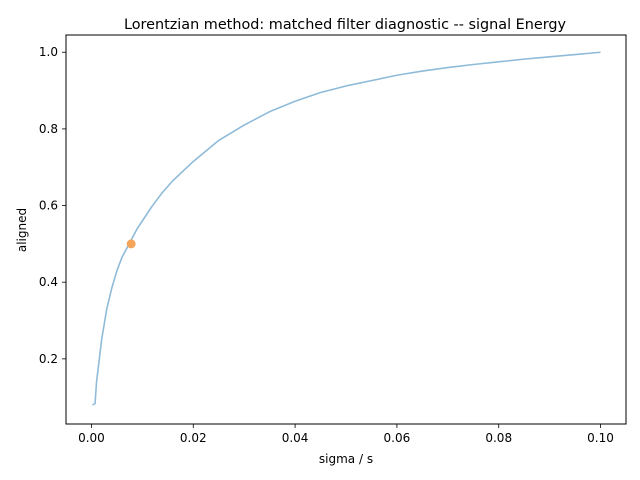  What do you see at coordinates (346, 459) in the screenshot?
I see `x-axis-label: sigma / s` at bounding box center [346, 459].